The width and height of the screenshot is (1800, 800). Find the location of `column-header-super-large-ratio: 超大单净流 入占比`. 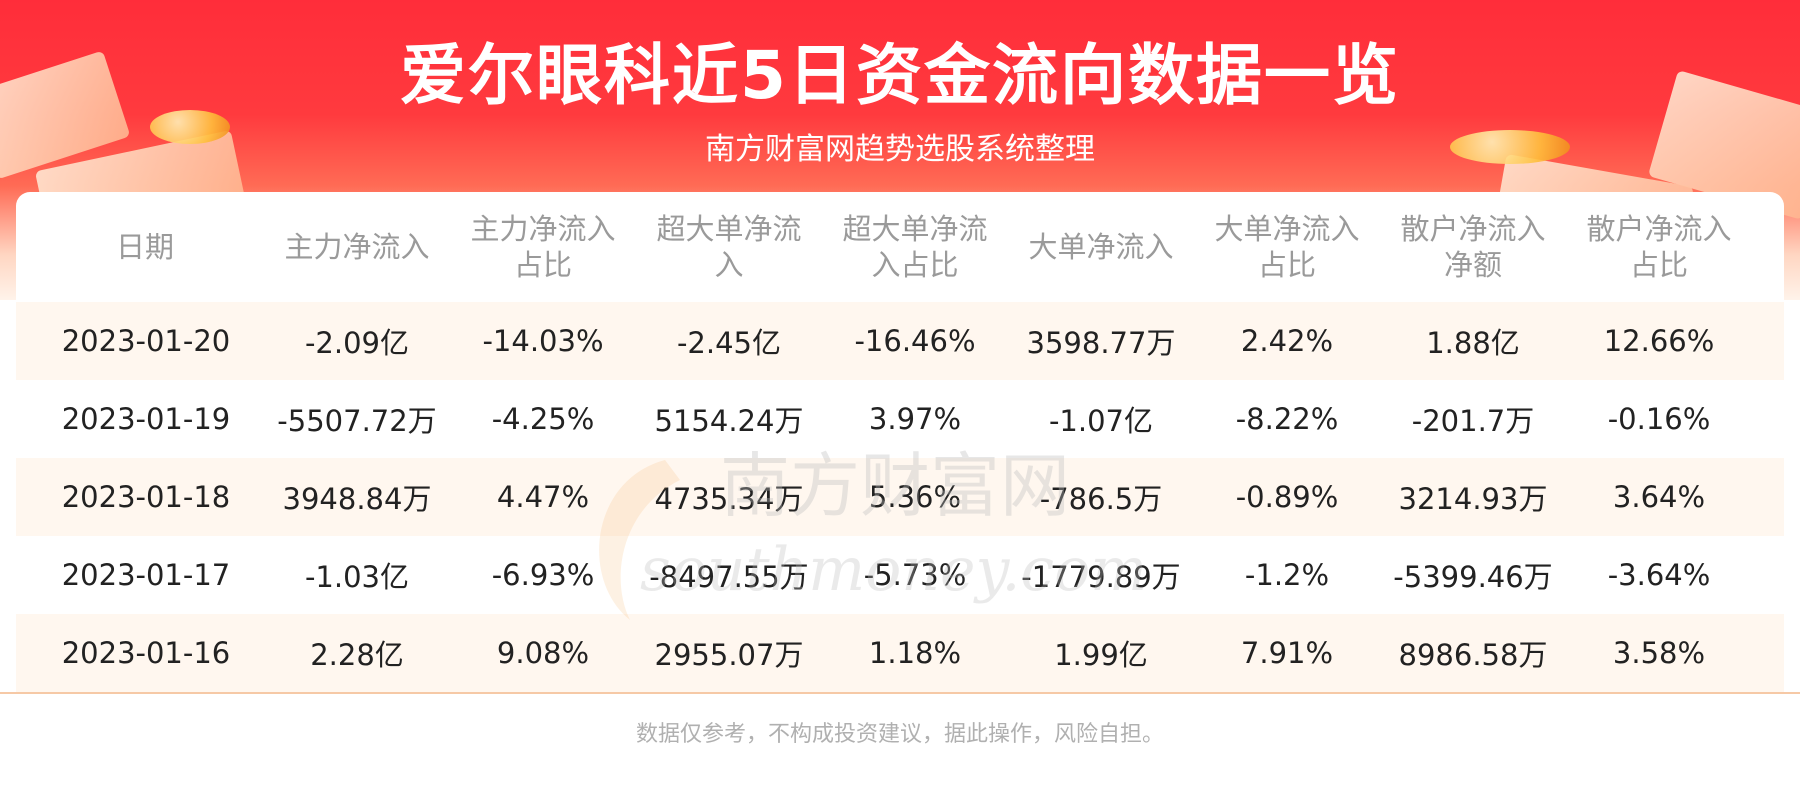

column-header-super-large-ratio: 超大单净流 入占比 is located at coordinates (915, 247).